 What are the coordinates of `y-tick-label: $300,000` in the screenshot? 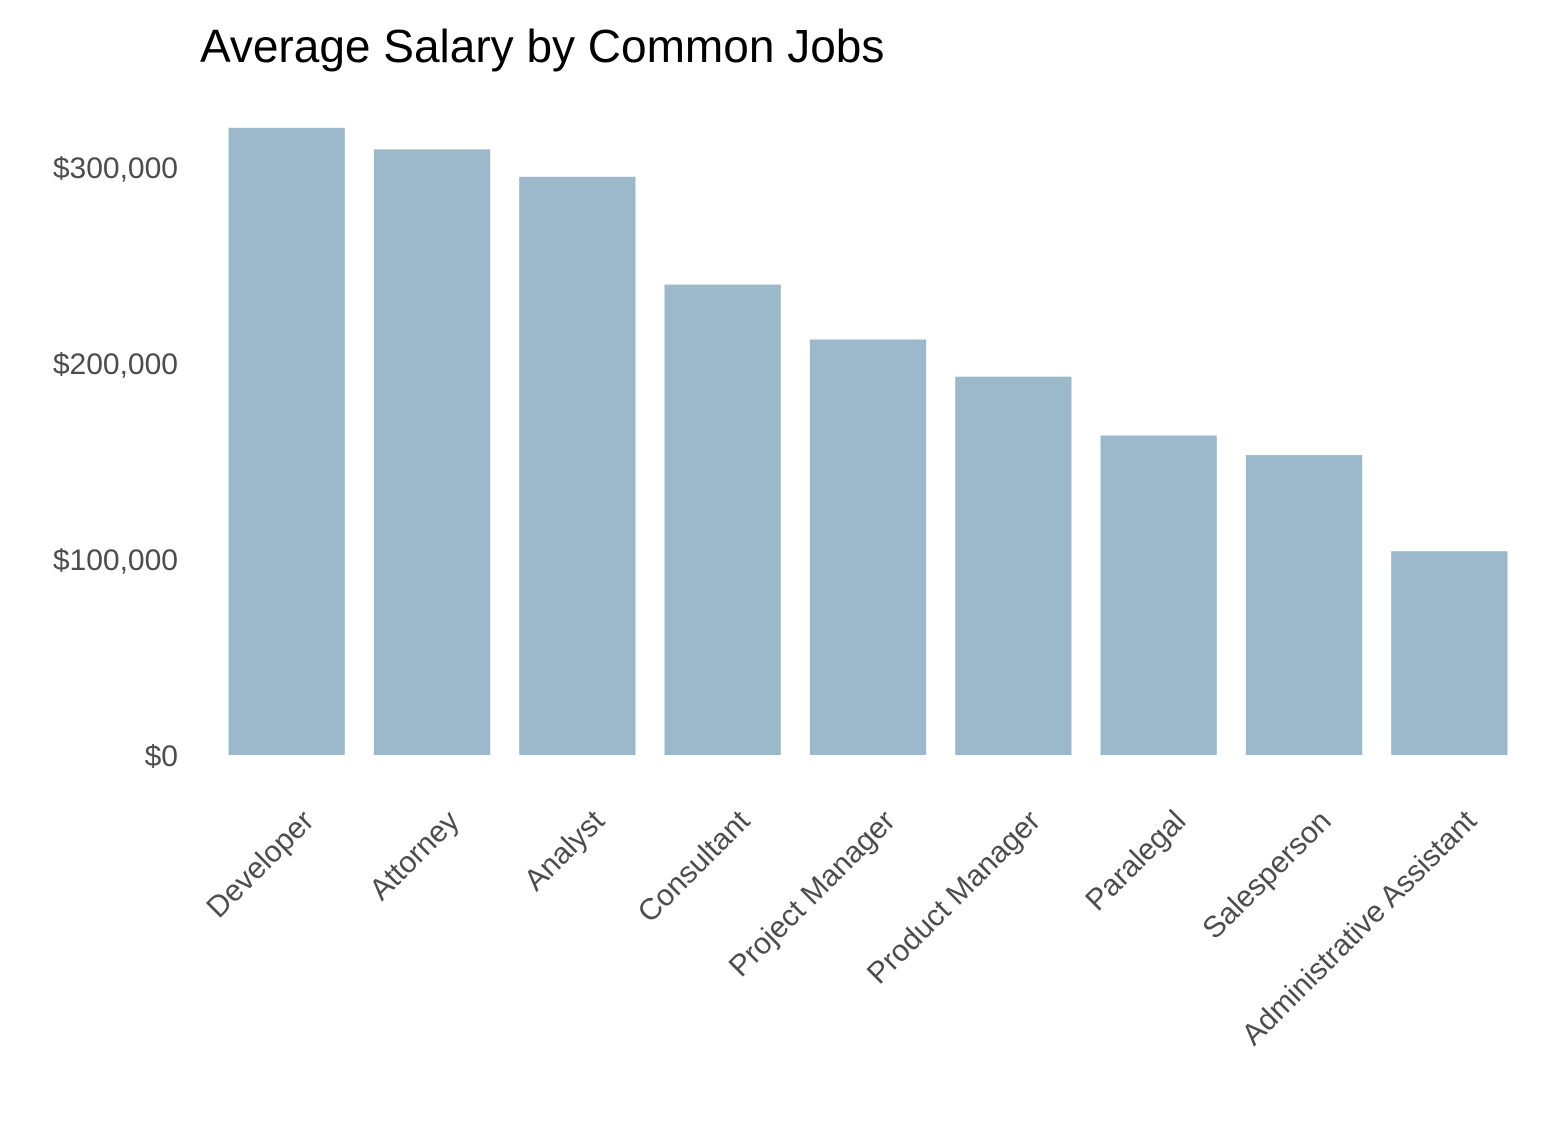 It's located at (115, 168).